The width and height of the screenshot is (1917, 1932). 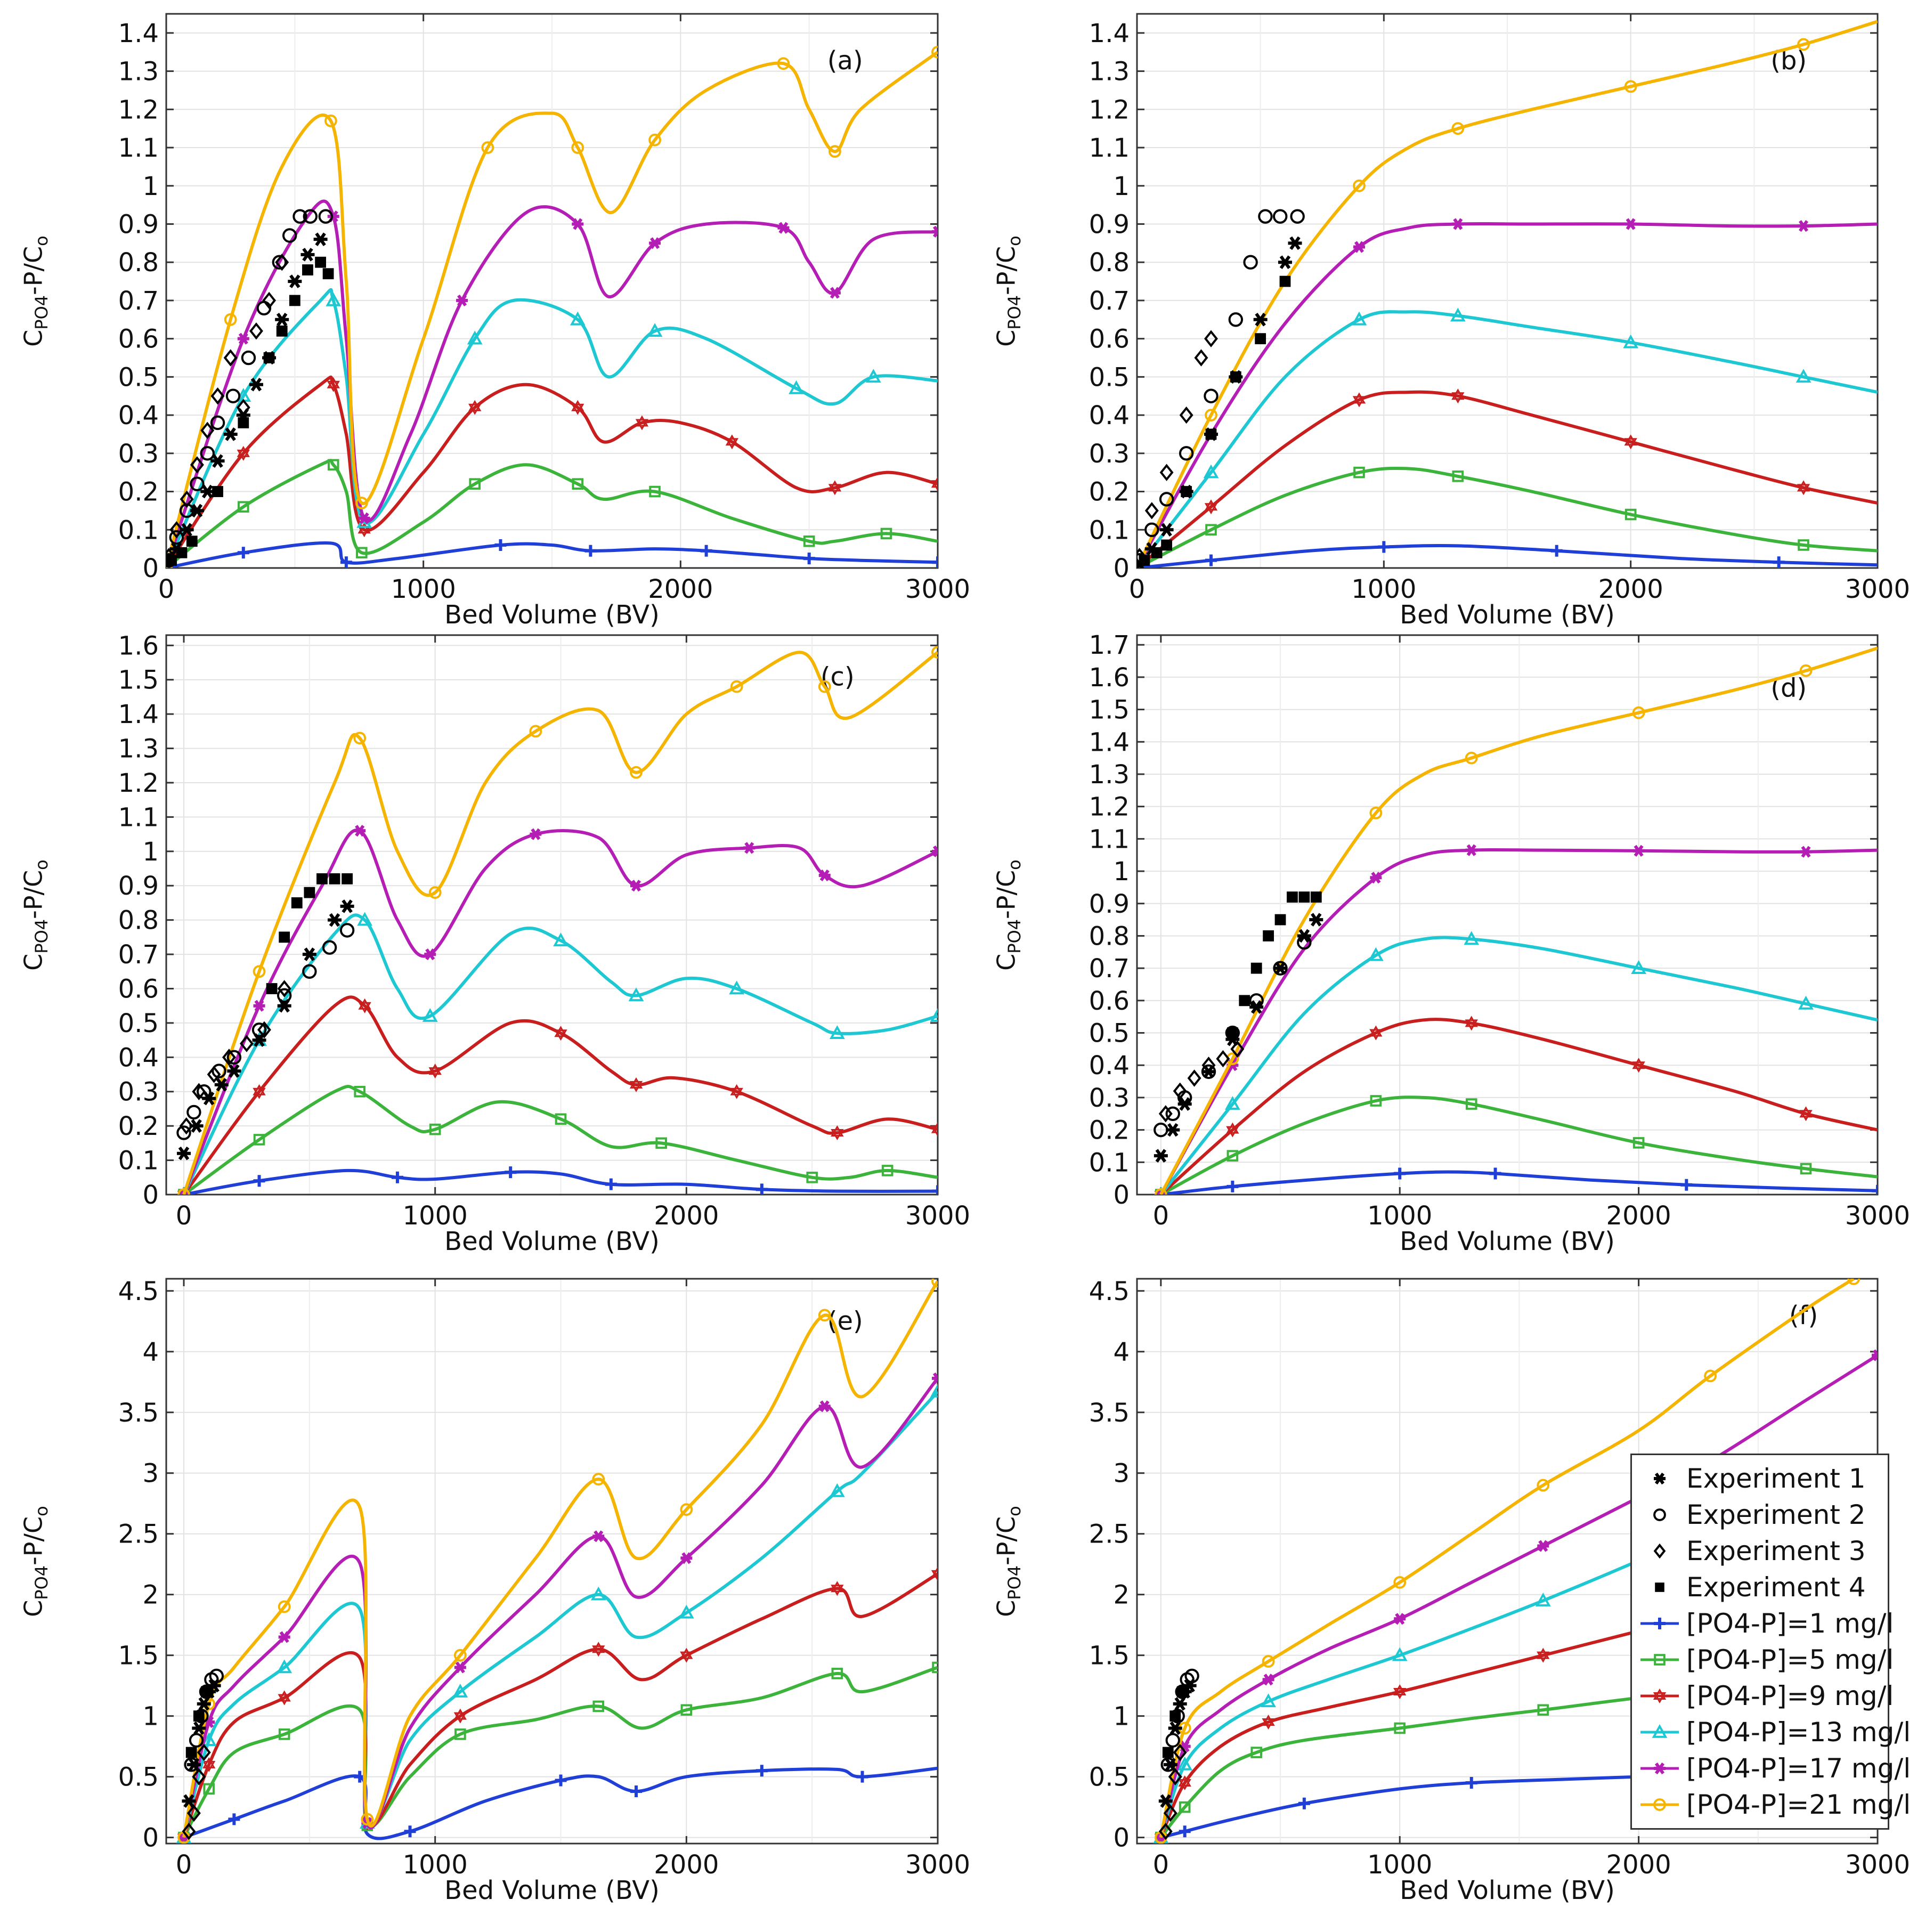 What do you see at coordinates (1790, 1696) in the screenshot?
I see `legend-label: [PO4-P]=9 mg/l` at bounding box center [1790, 1696].